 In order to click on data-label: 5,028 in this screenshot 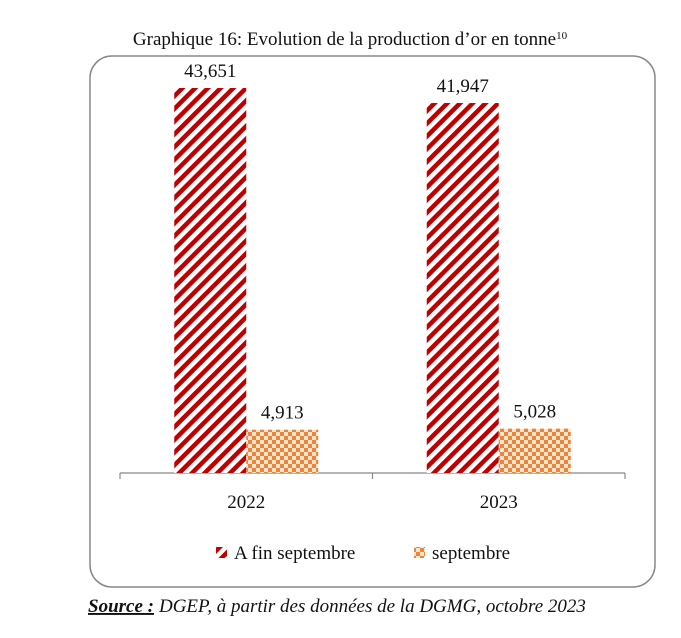, I will do `click(534, 412)`.